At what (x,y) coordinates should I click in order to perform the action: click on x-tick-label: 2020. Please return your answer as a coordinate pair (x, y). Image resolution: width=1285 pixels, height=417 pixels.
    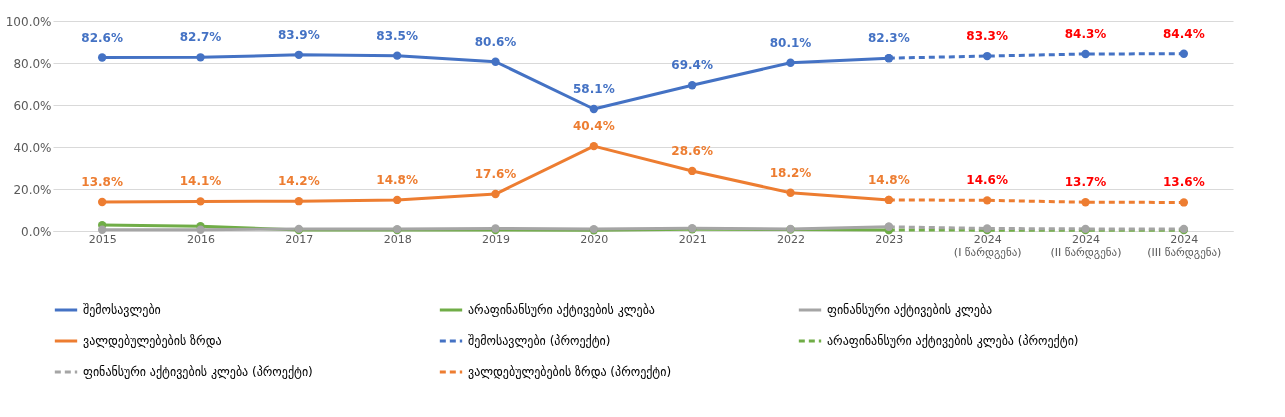
    Looking at the image, I should click on (594, 239).